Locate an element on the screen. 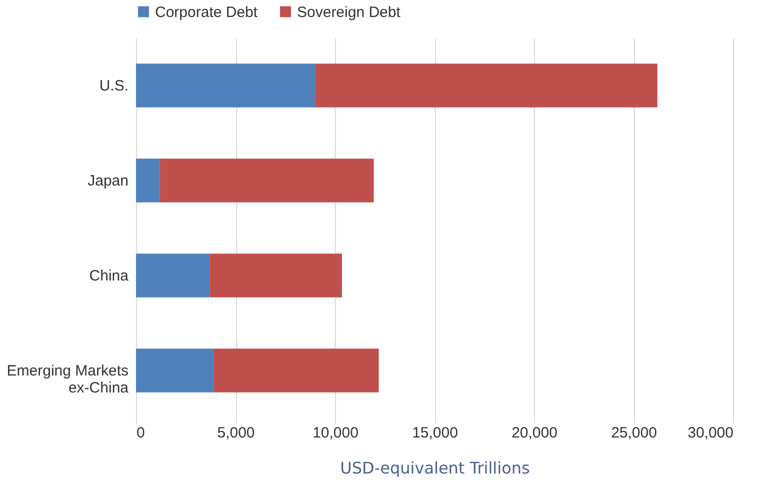 The width and height of the screenshot is (762, 484). x-tick-label: 10,000 is located at coordinates (335, 433).